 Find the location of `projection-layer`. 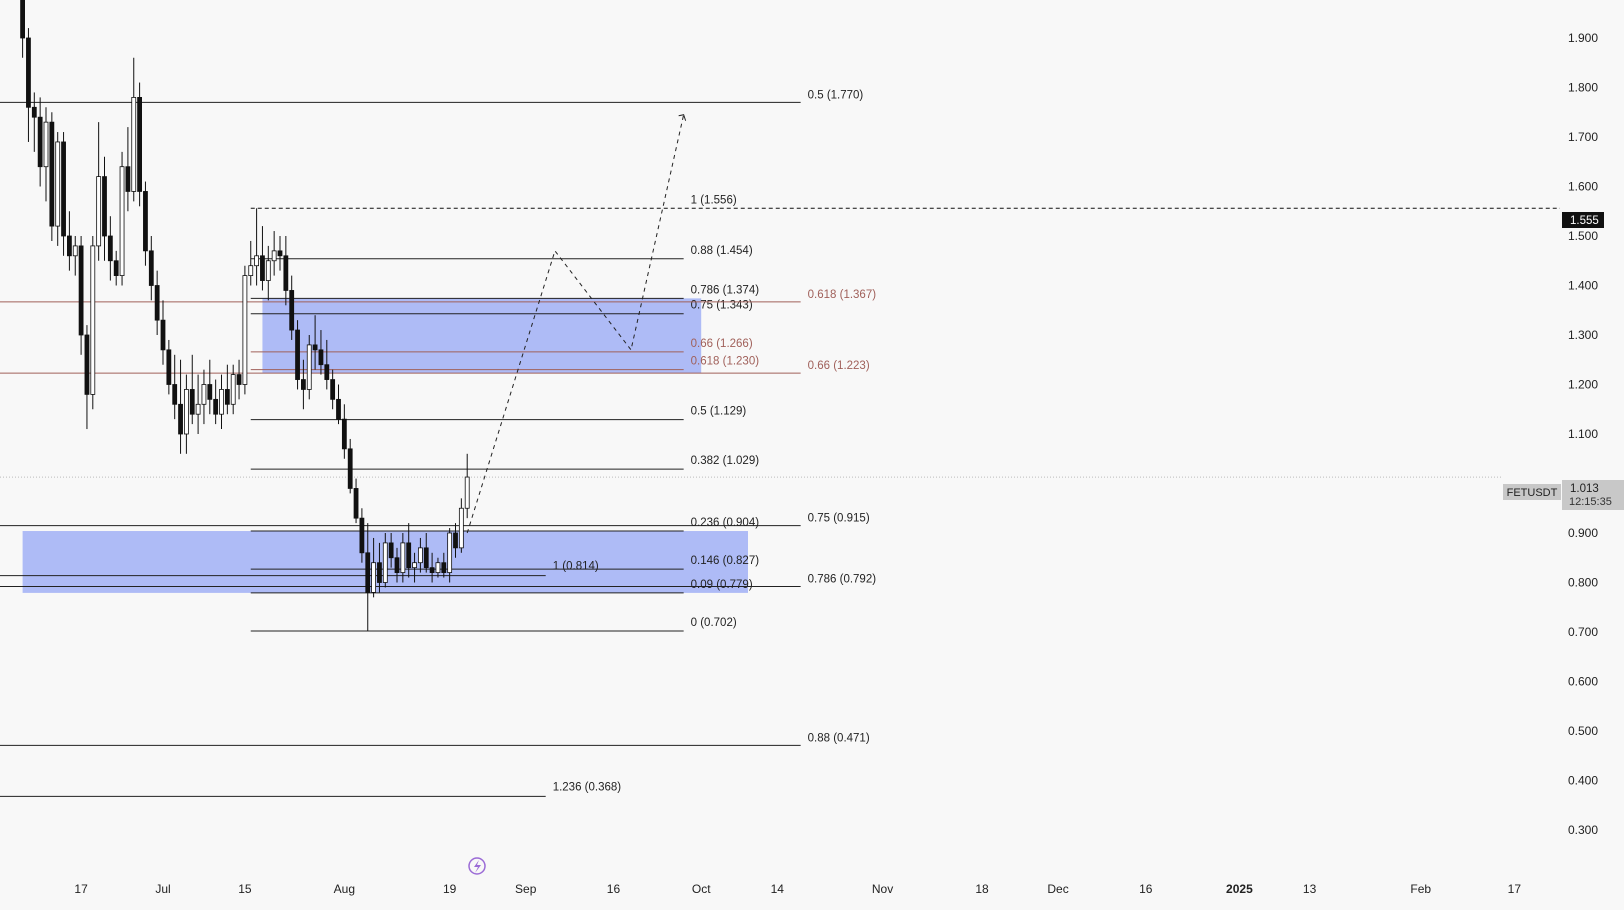

projection-layer is located at coordinates (576, 324).